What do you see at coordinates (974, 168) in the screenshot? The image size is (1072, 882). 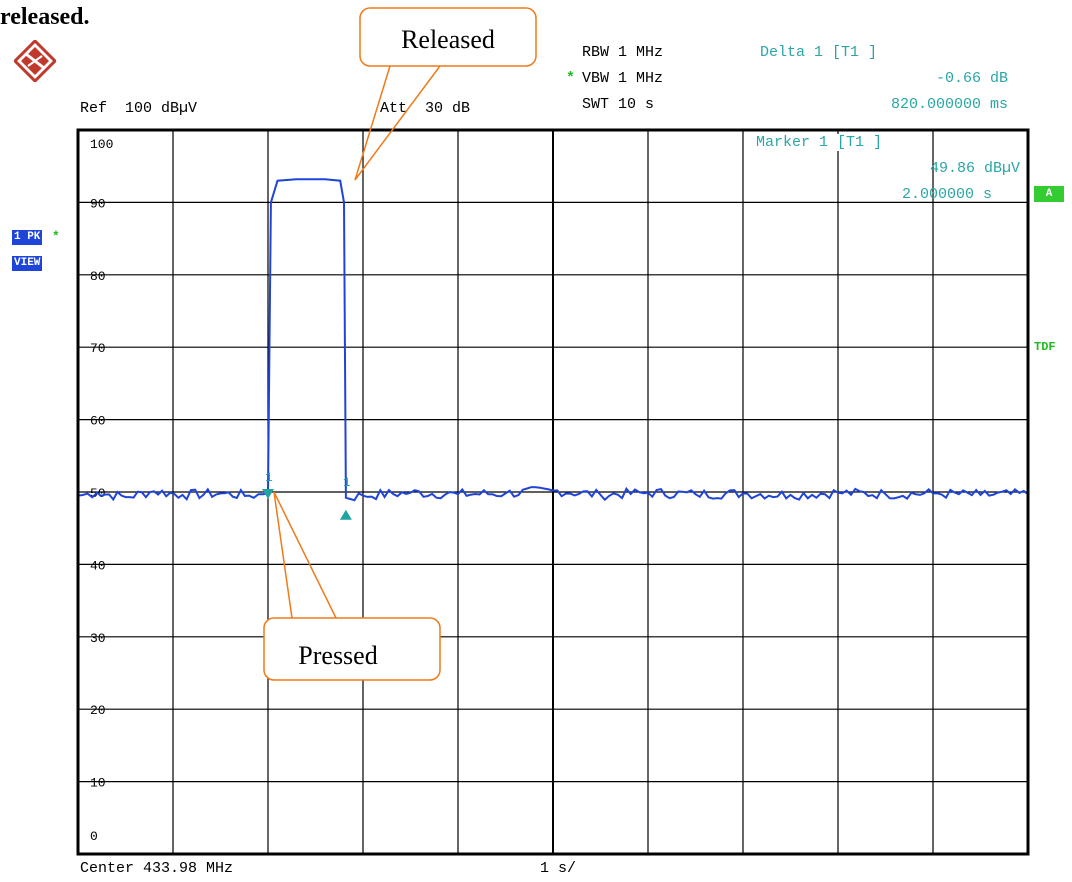 I see `marker-value: 49.86 dBµV` at bounding box center [974, 168].